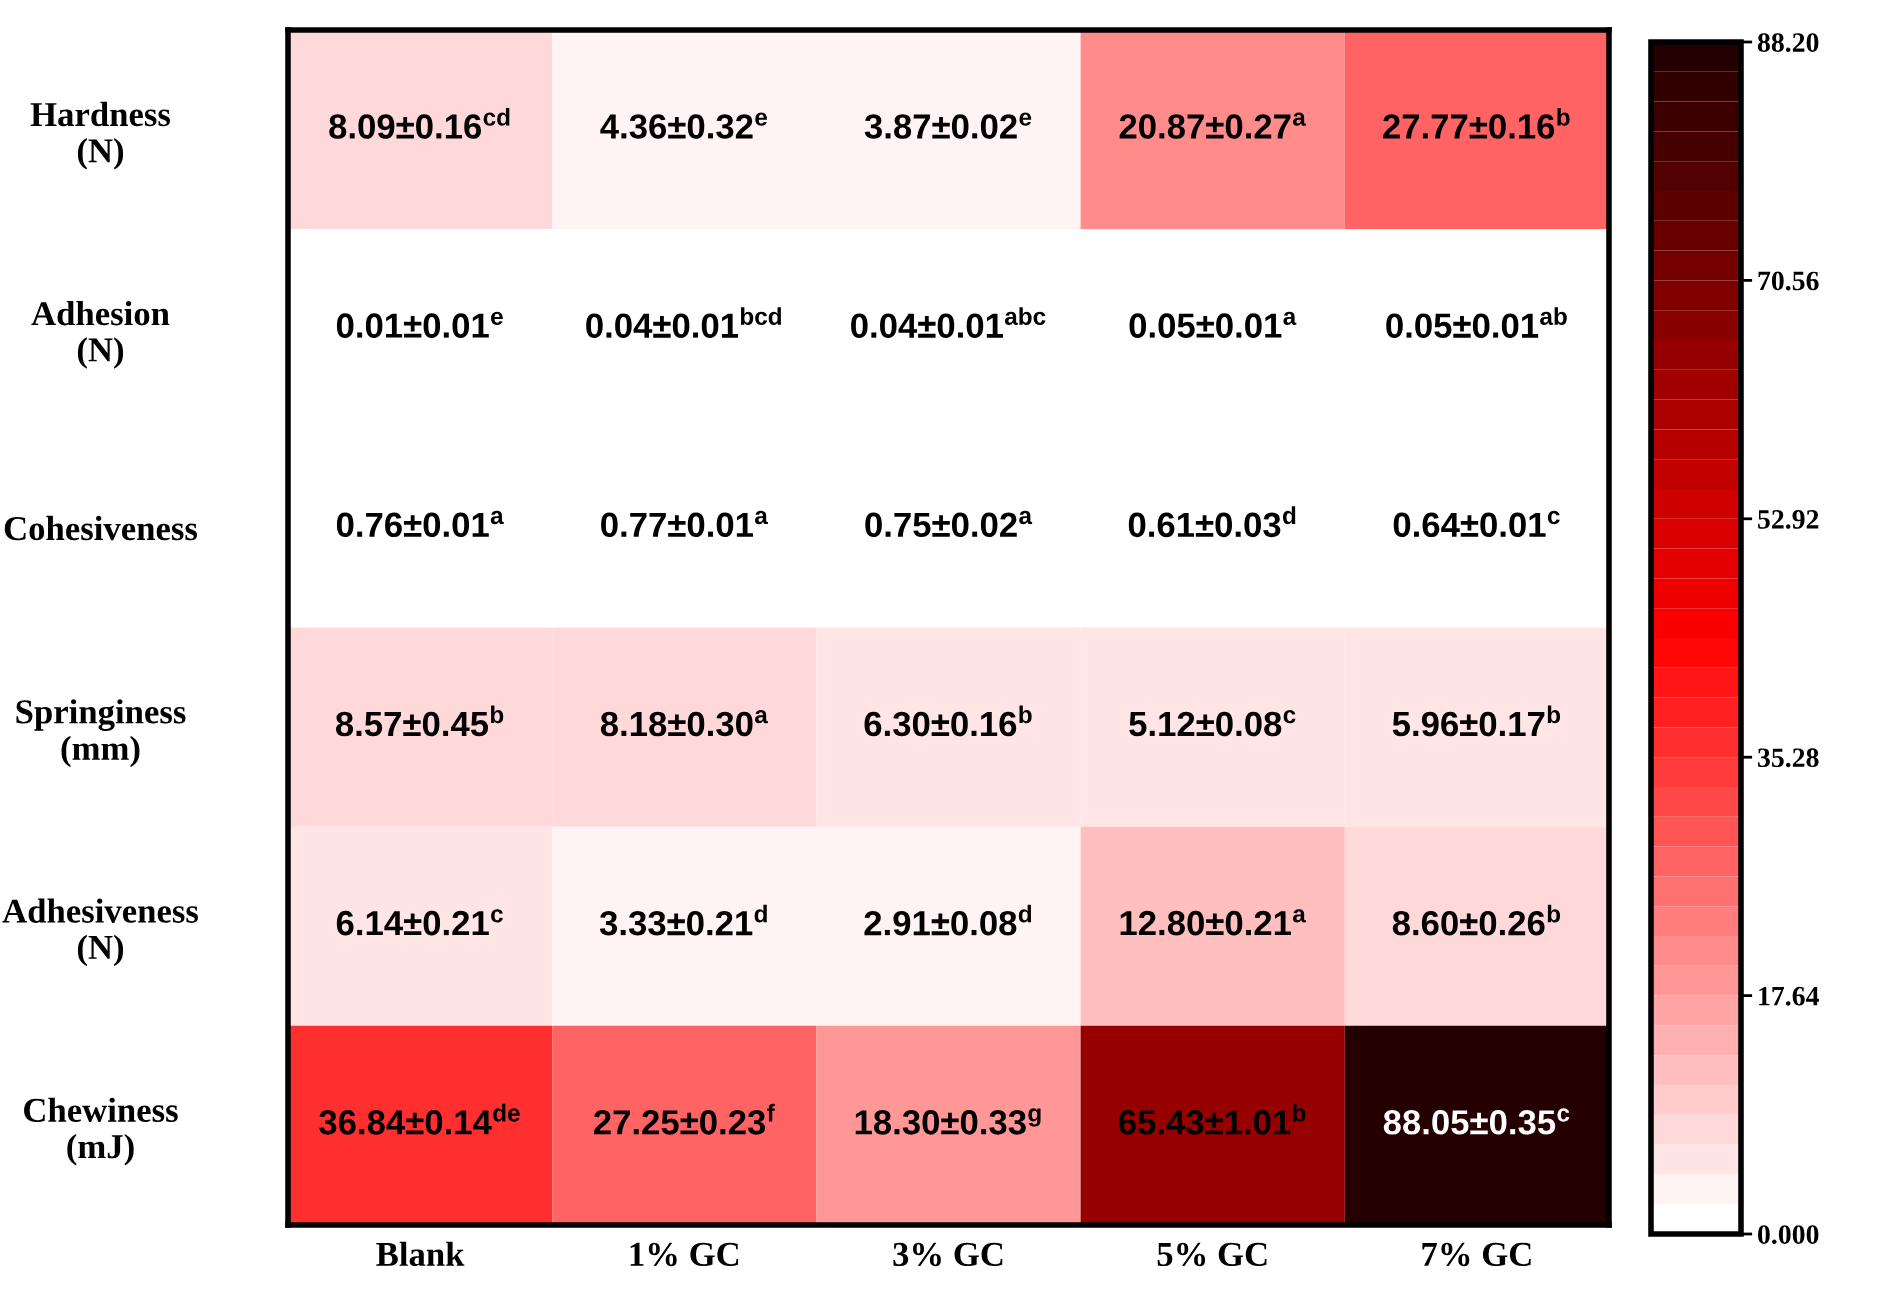  I want to click on x-tick-label: 7% GC, so click(1476, 1254).